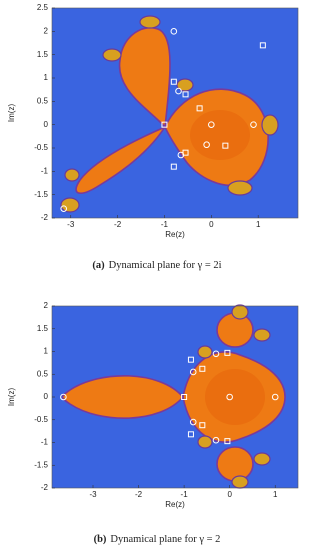 The image size is (320, 550). I want to click on caption-label: (b), so click(100, 539).